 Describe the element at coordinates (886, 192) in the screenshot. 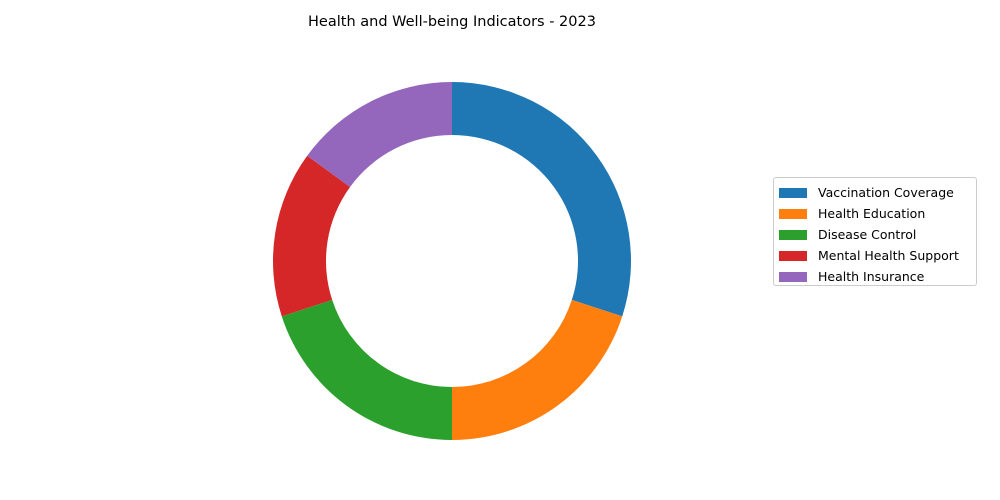

I see `legend-label: Vaccination Coverage` at that location.